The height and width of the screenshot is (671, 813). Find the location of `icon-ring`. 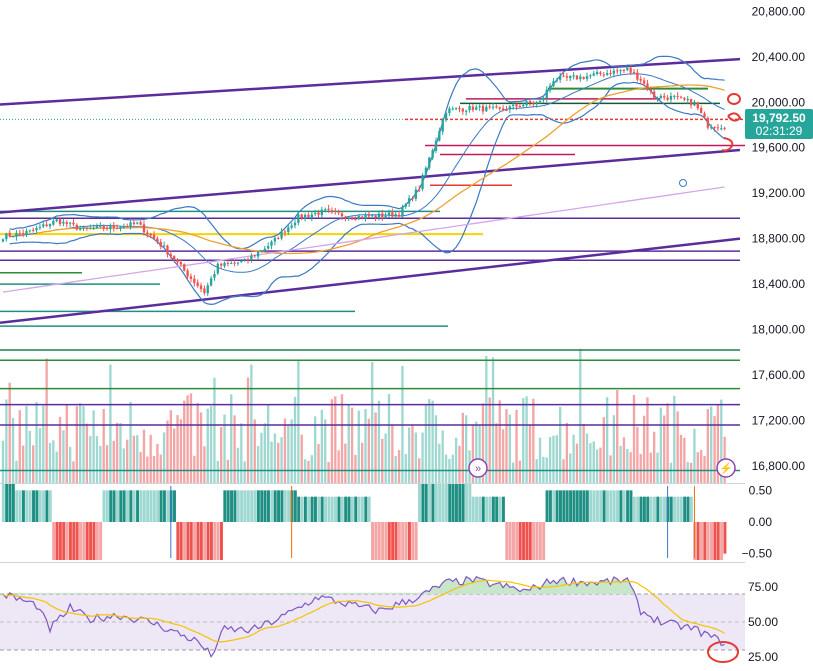

icon-ring is located at coordinates (478, 468).